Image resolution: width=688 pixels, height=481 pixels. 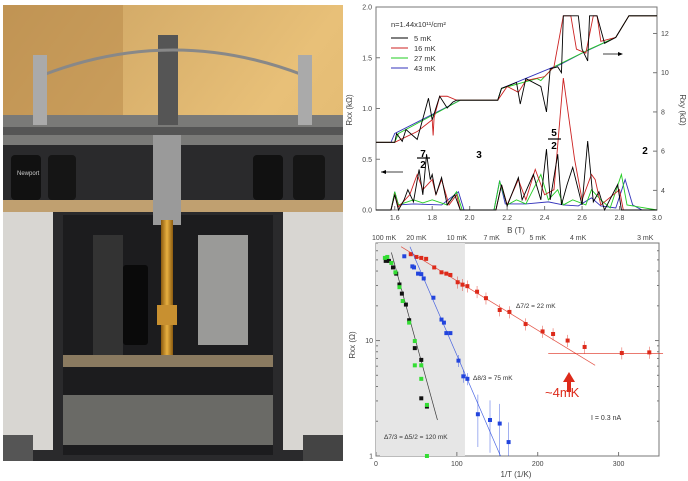 I want to click on x-tick-label: 1.8, so click(x=432, y=218).